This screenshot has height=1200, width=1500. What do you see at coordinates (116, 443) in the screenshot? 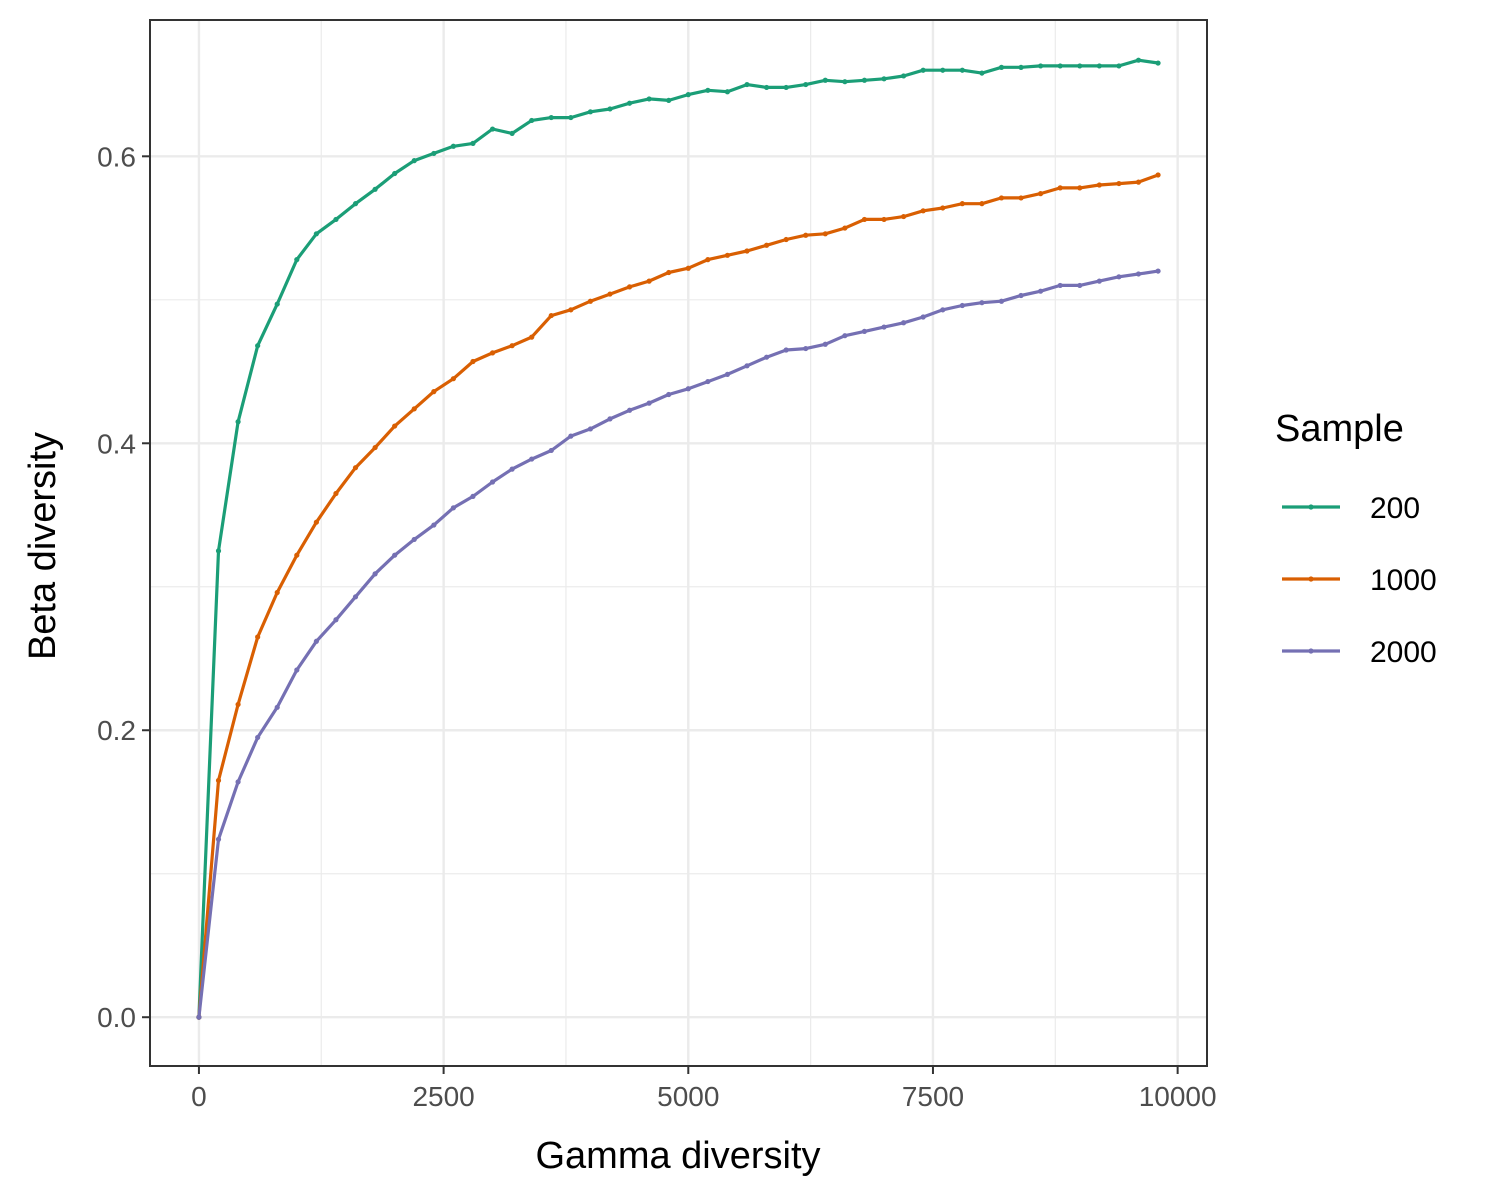
I see `y-tick-label: 0.4` at bounding box center [116, 443].